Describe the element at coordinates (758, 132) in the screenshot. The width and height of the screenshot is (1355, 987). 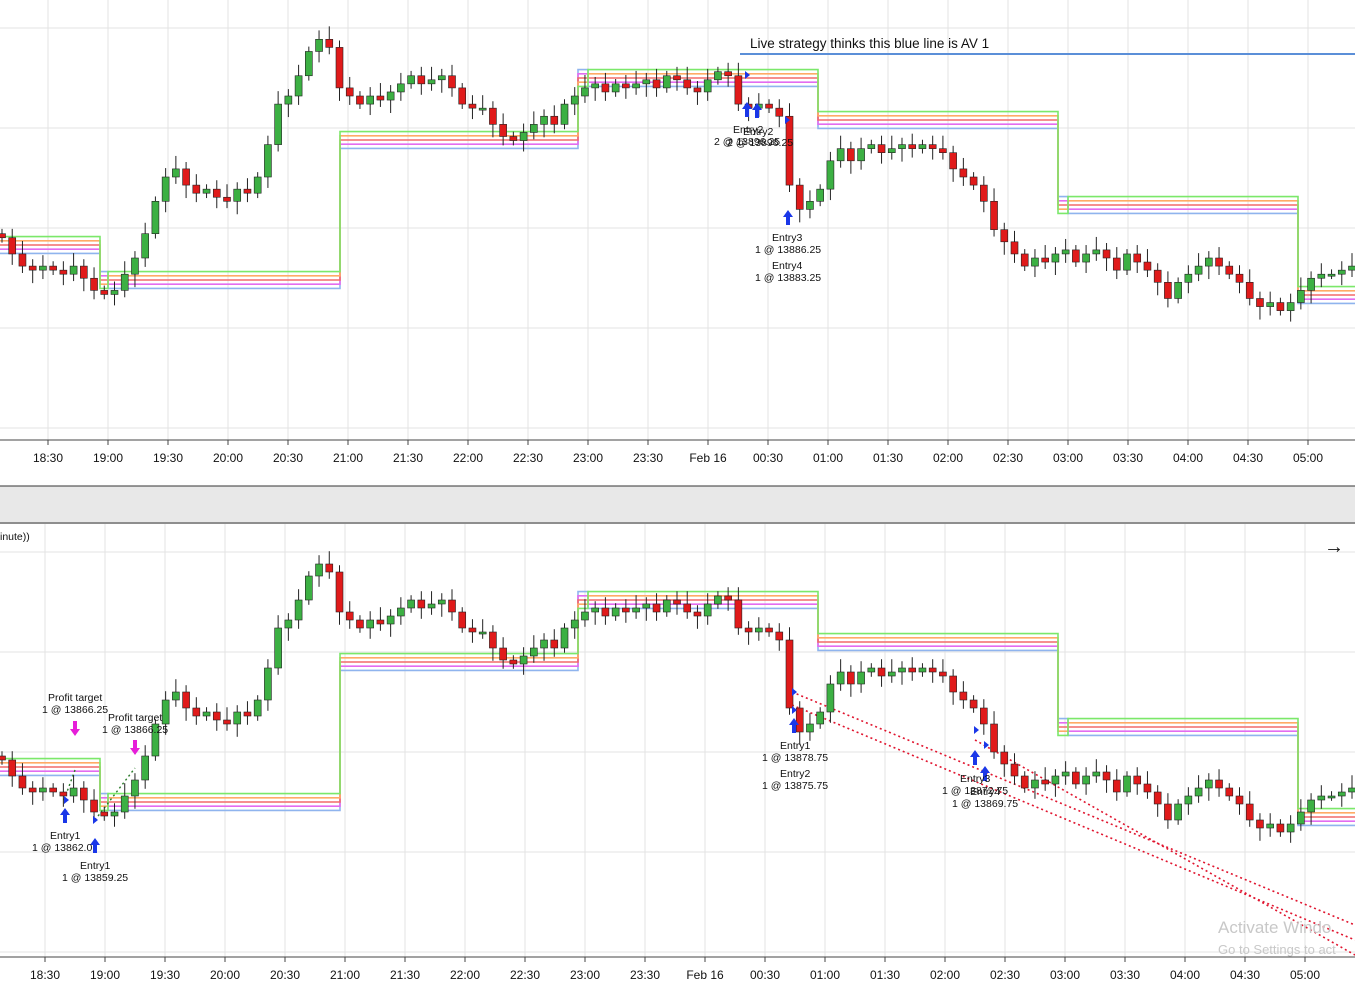
I see `entry2-label-b: Entry2` at that location.